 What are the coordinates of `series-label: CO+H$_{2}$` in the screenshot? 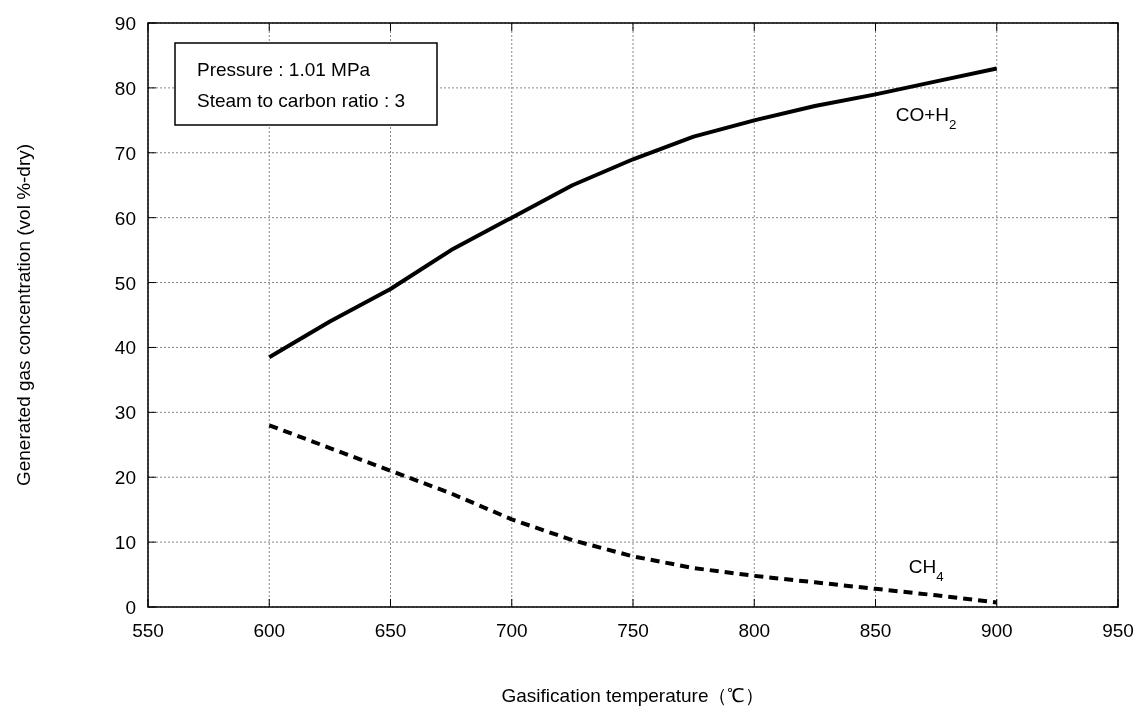 It's located at (926, 118).